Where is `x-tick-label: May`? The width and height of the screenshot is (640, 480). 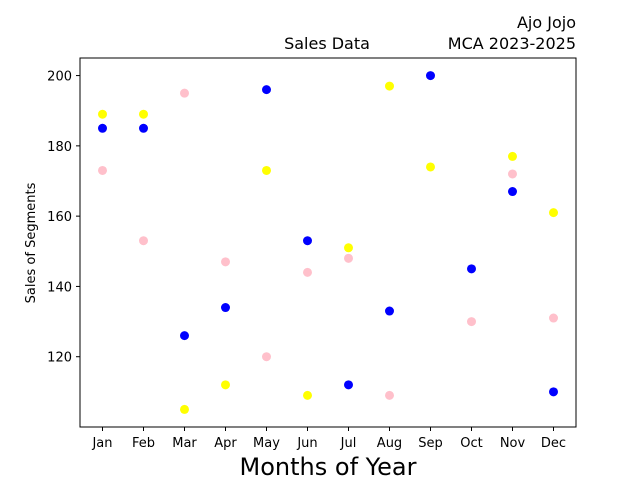 x-tick-label: May is located at coordinates (266, 443).